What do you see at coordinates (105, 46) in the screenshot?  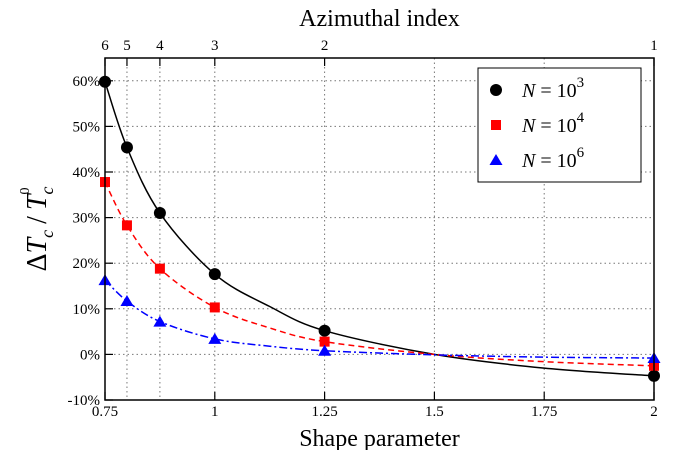 I see `top-tick-label: 6` at bounding box center [105, 46].